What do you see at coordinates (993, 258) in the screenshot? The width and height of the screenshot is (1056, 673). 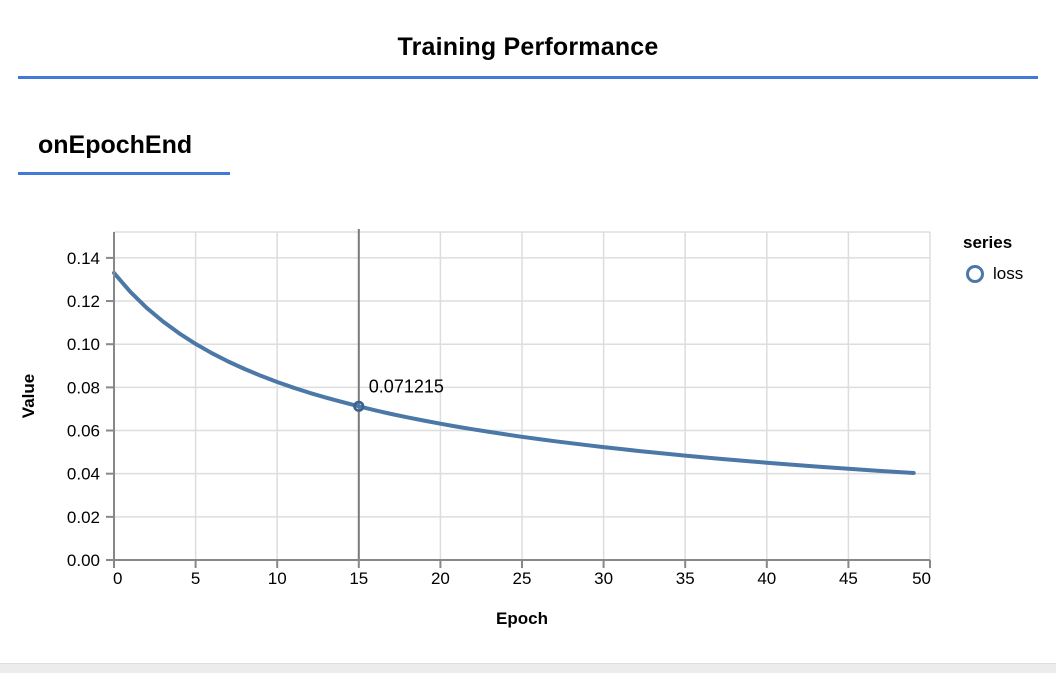 I see `chart-legend: series loss` at bounding box center [993, 258].